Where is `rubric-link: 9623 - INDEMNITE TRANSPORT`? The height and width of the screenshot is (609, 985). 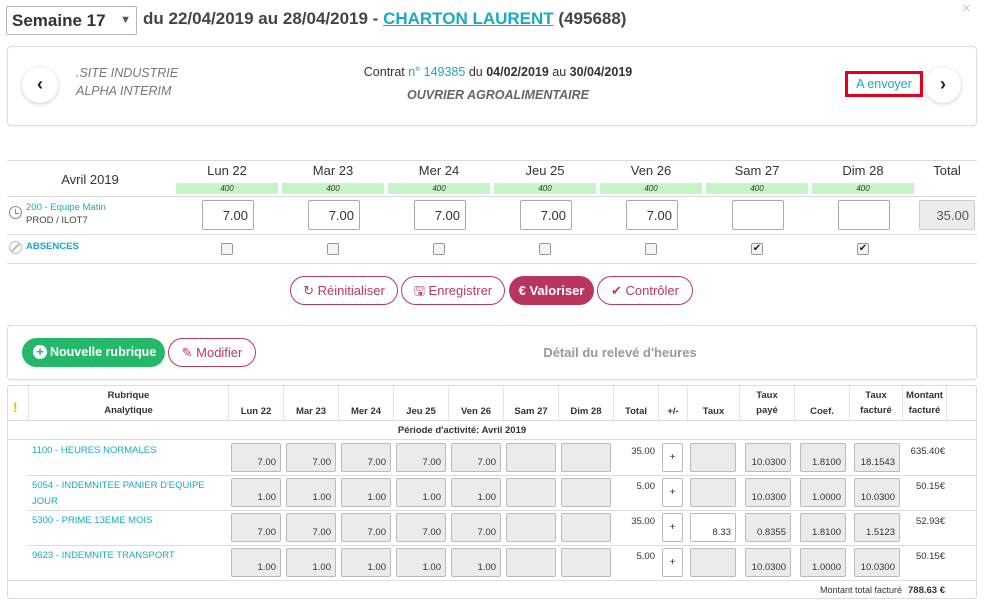 rubric-link: 9623 - INDEMNITE TRANSPORT is located at coordinates (103, 555).